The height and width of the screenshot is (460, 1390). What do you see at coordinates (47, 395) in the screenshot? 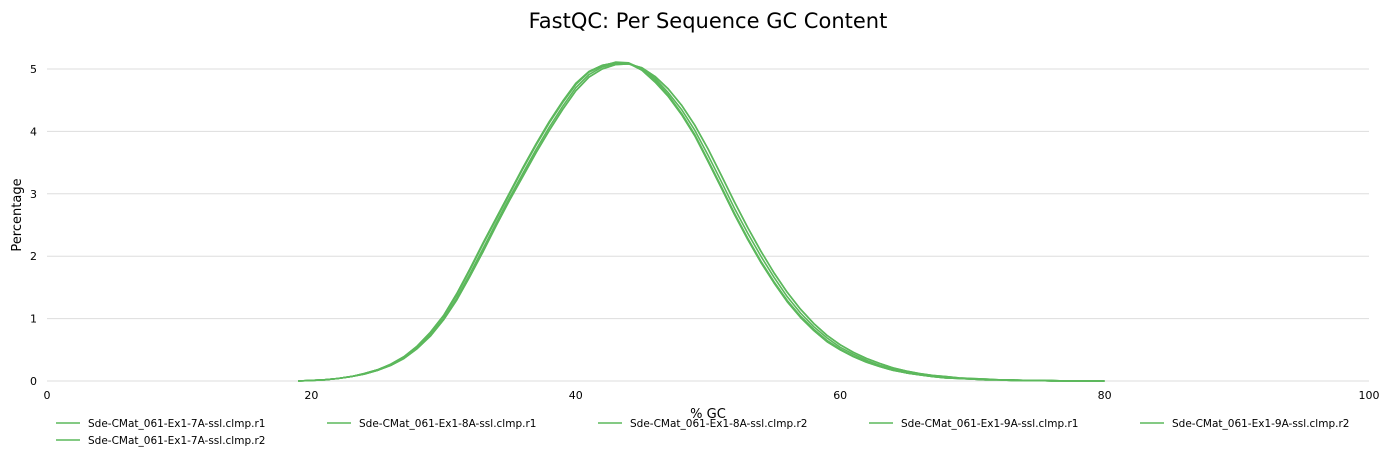
I see `x-tick-label-0: 0` at bounding box center [47, 395].